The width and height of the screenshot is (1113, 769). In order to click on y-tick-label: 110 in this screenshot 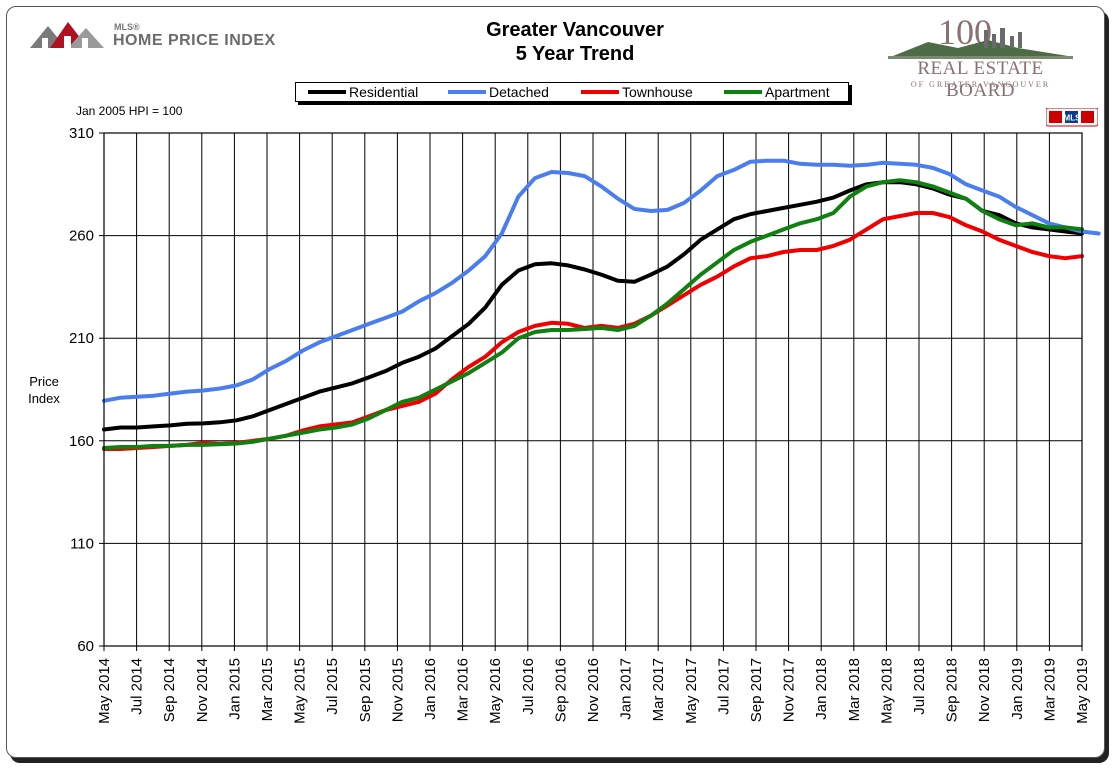, I will do `click(82, 543)`.